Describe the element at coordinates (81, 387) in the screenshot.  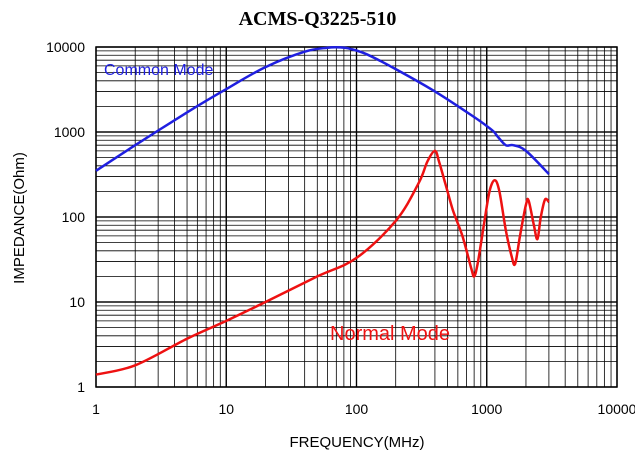
I see `y-tick-label: 1` at that location.